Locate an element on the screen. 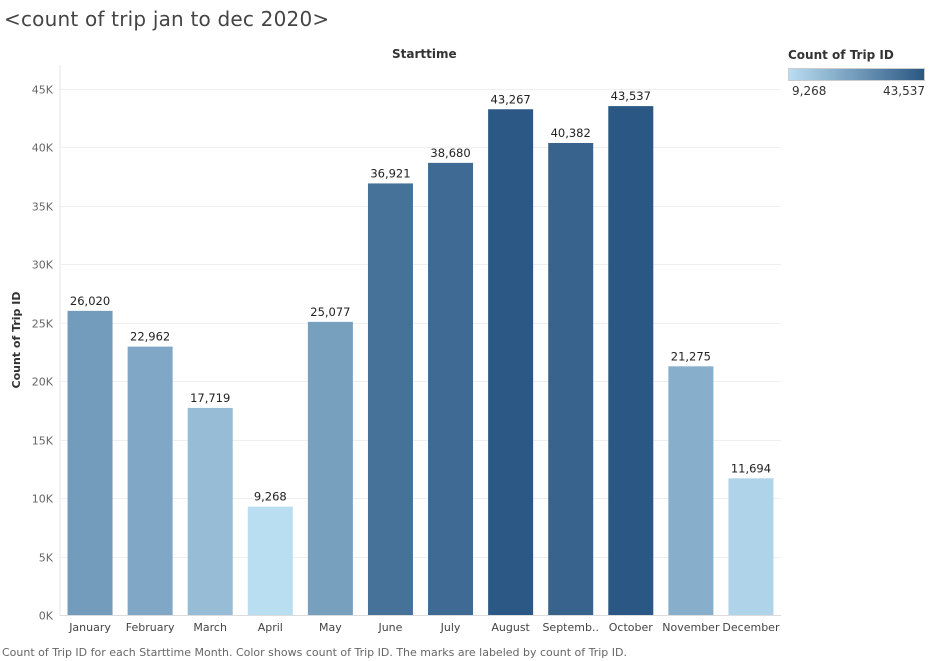 The height and width of the screenshot is (661, 929). x-tick-label: November is located at coordinates (691, 627).